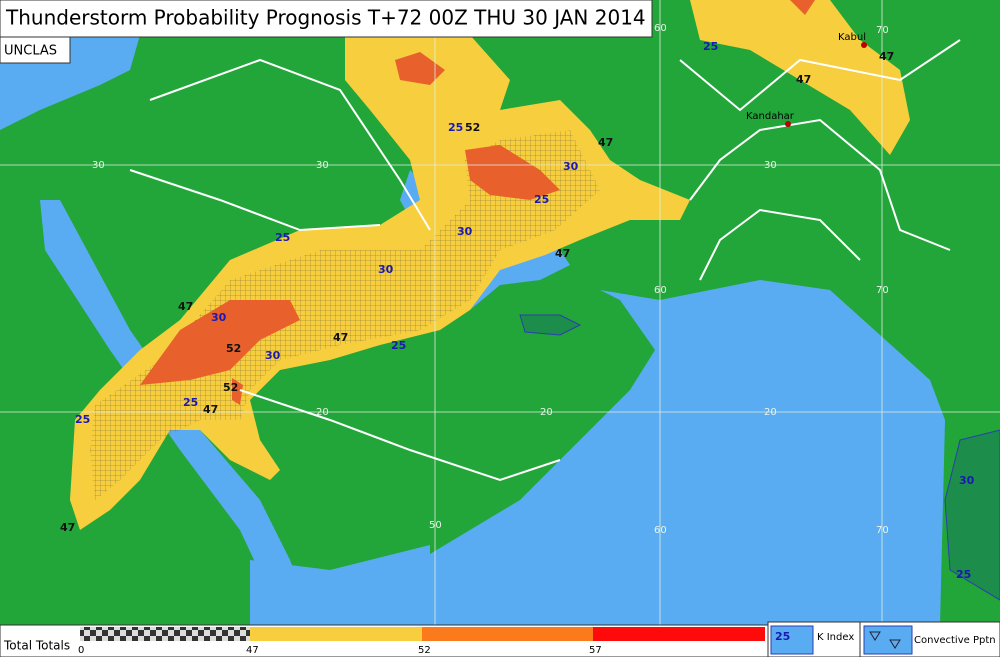 The image size is (1000, 661). What do you see at coordinates (36, 646) in the screenshot?
I see `legend-title: Total Totals` at bounding box center [36, 646].